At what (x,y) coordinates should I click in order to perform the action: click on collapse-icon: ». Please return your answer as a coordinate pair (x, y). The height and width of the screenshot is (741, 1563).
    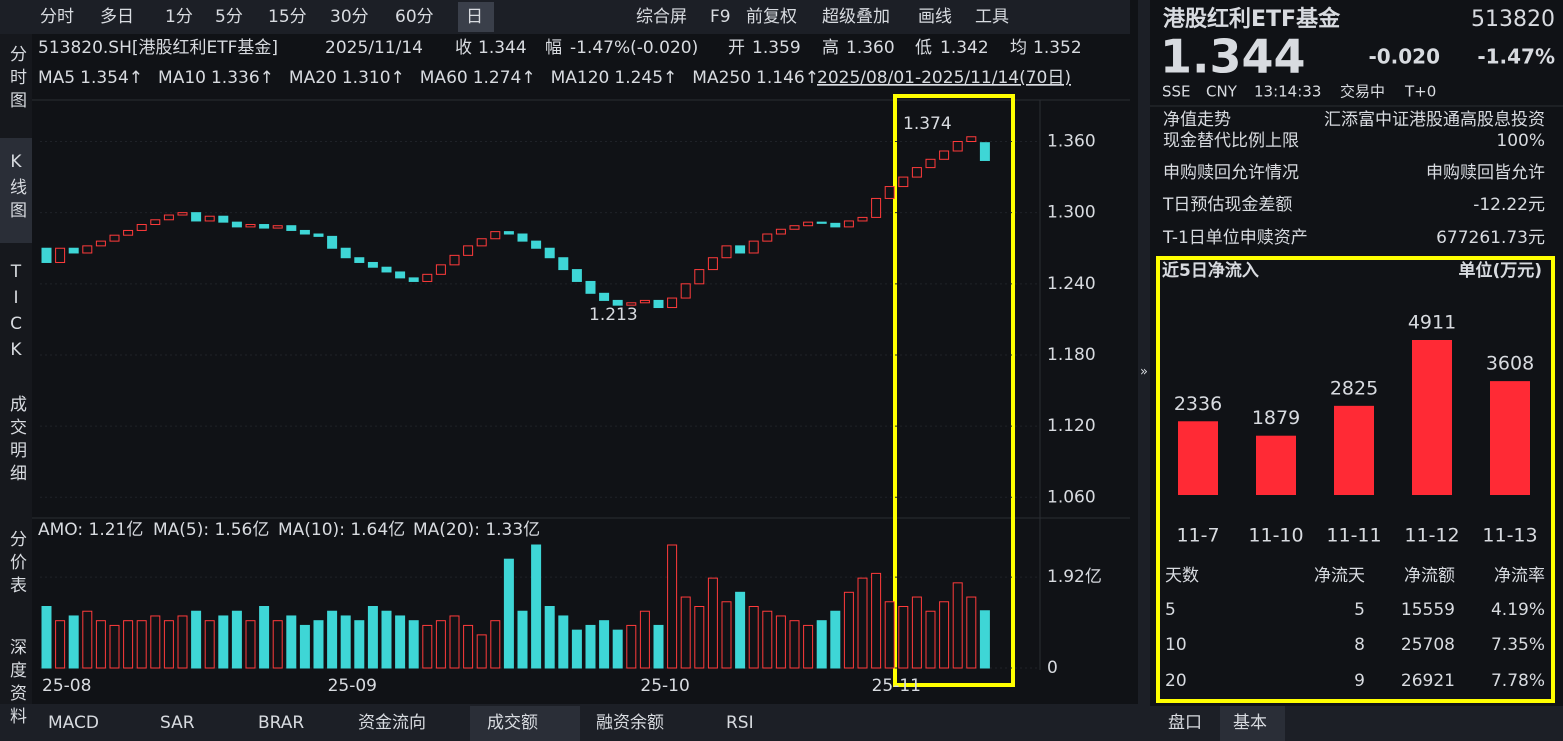
    Looking at the image, I should click on (1144, 372).